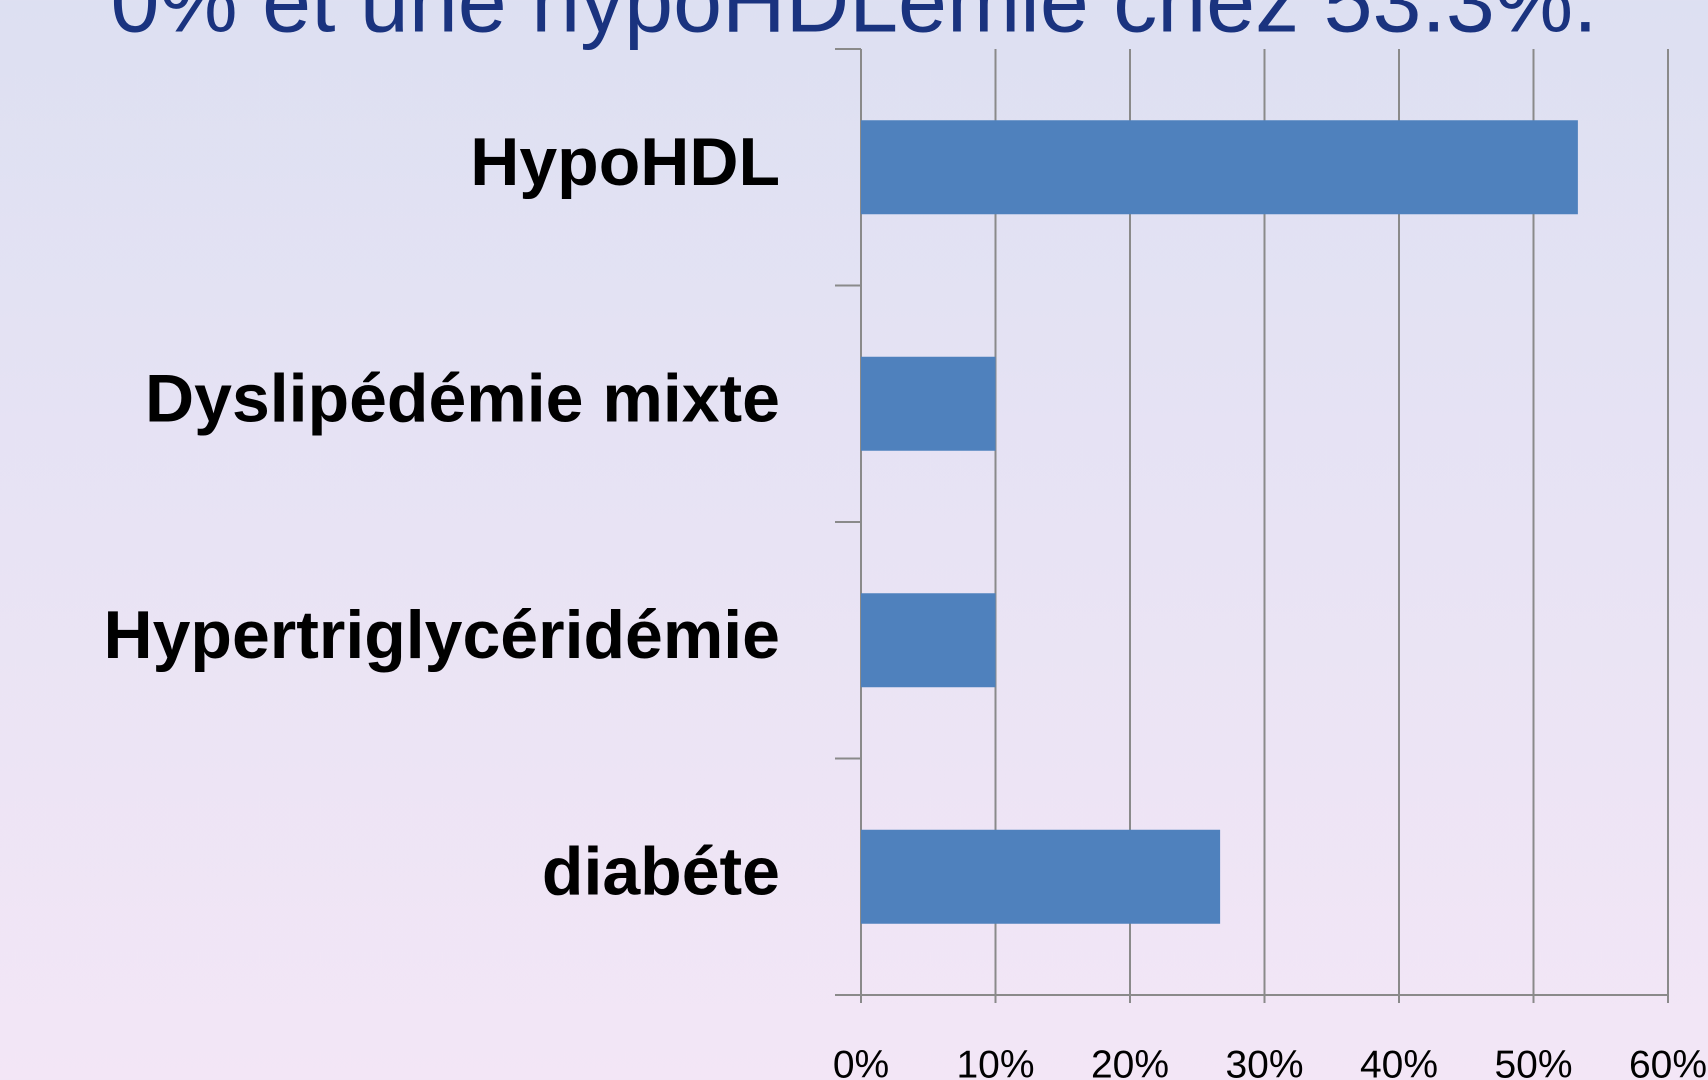 The height and width of the screenshot is (1080, 1708). What do you see at coordinates (1399, 1061) in the screenshot?
I see `x-tick-label: 40%` at bounding box center [1399, 1061].